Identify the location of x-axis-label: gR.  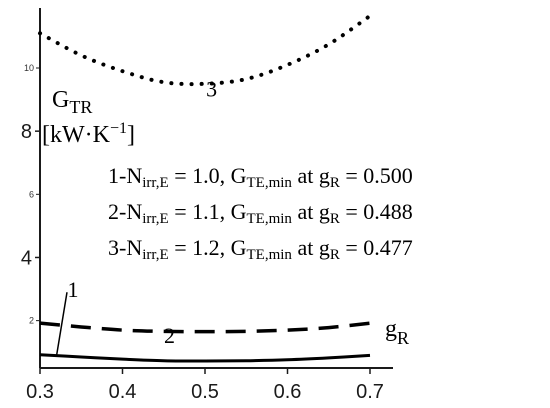
(397, 332).